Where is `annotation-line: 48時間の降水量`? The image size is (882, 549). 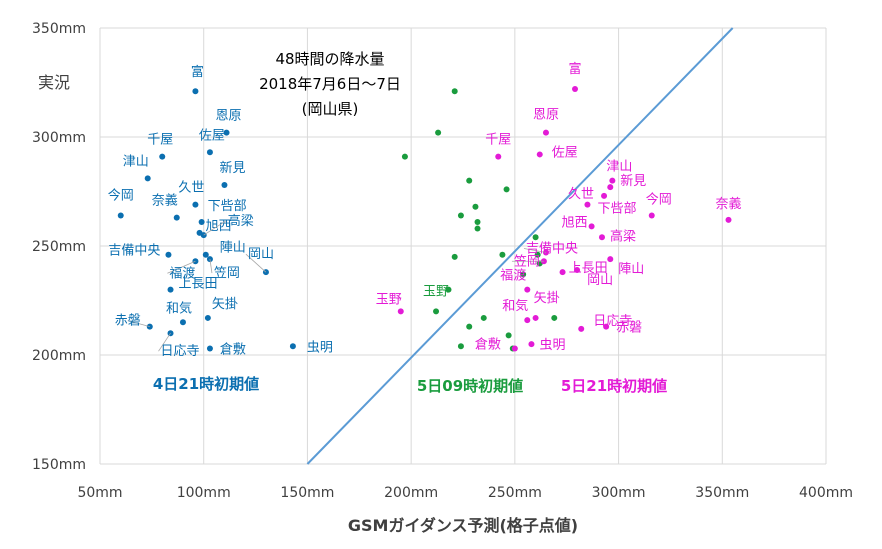 annotation-line: 48時間の降水量 is located at coordinates (329, 59).